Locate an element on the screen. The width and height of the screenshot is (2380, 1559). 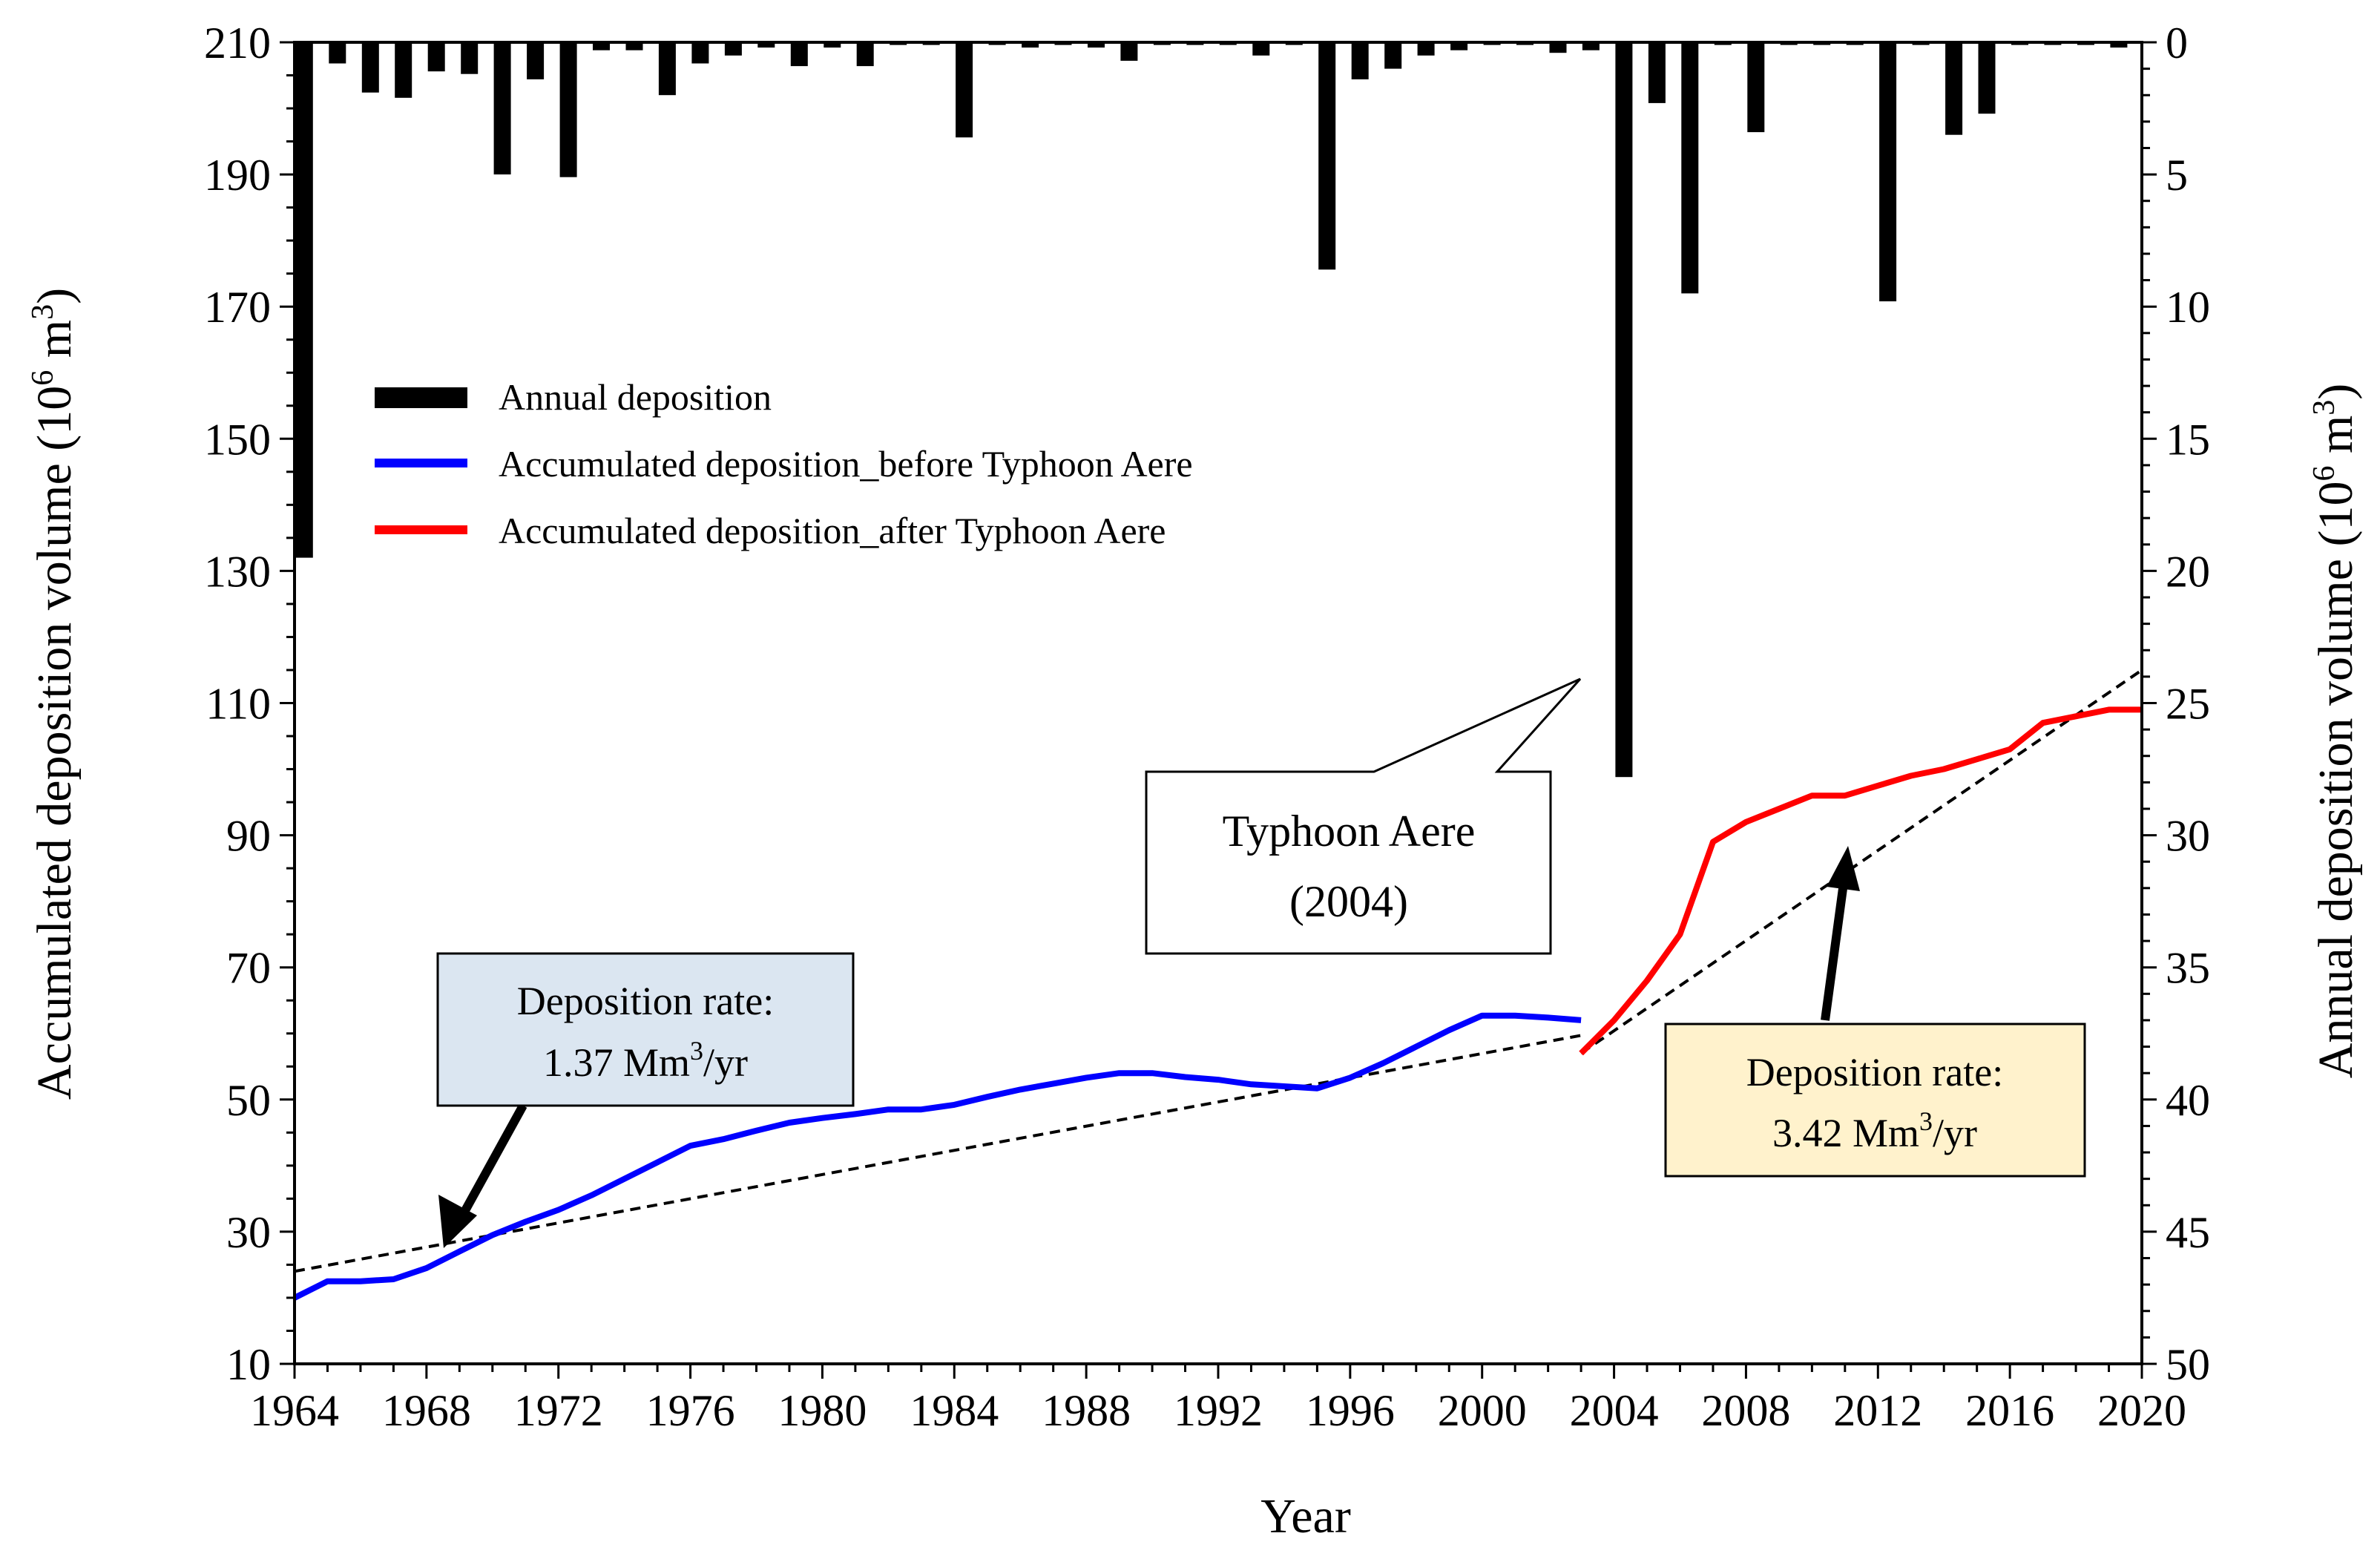
x-tick-label: 2020 is located at coordinates (2142, 1410).